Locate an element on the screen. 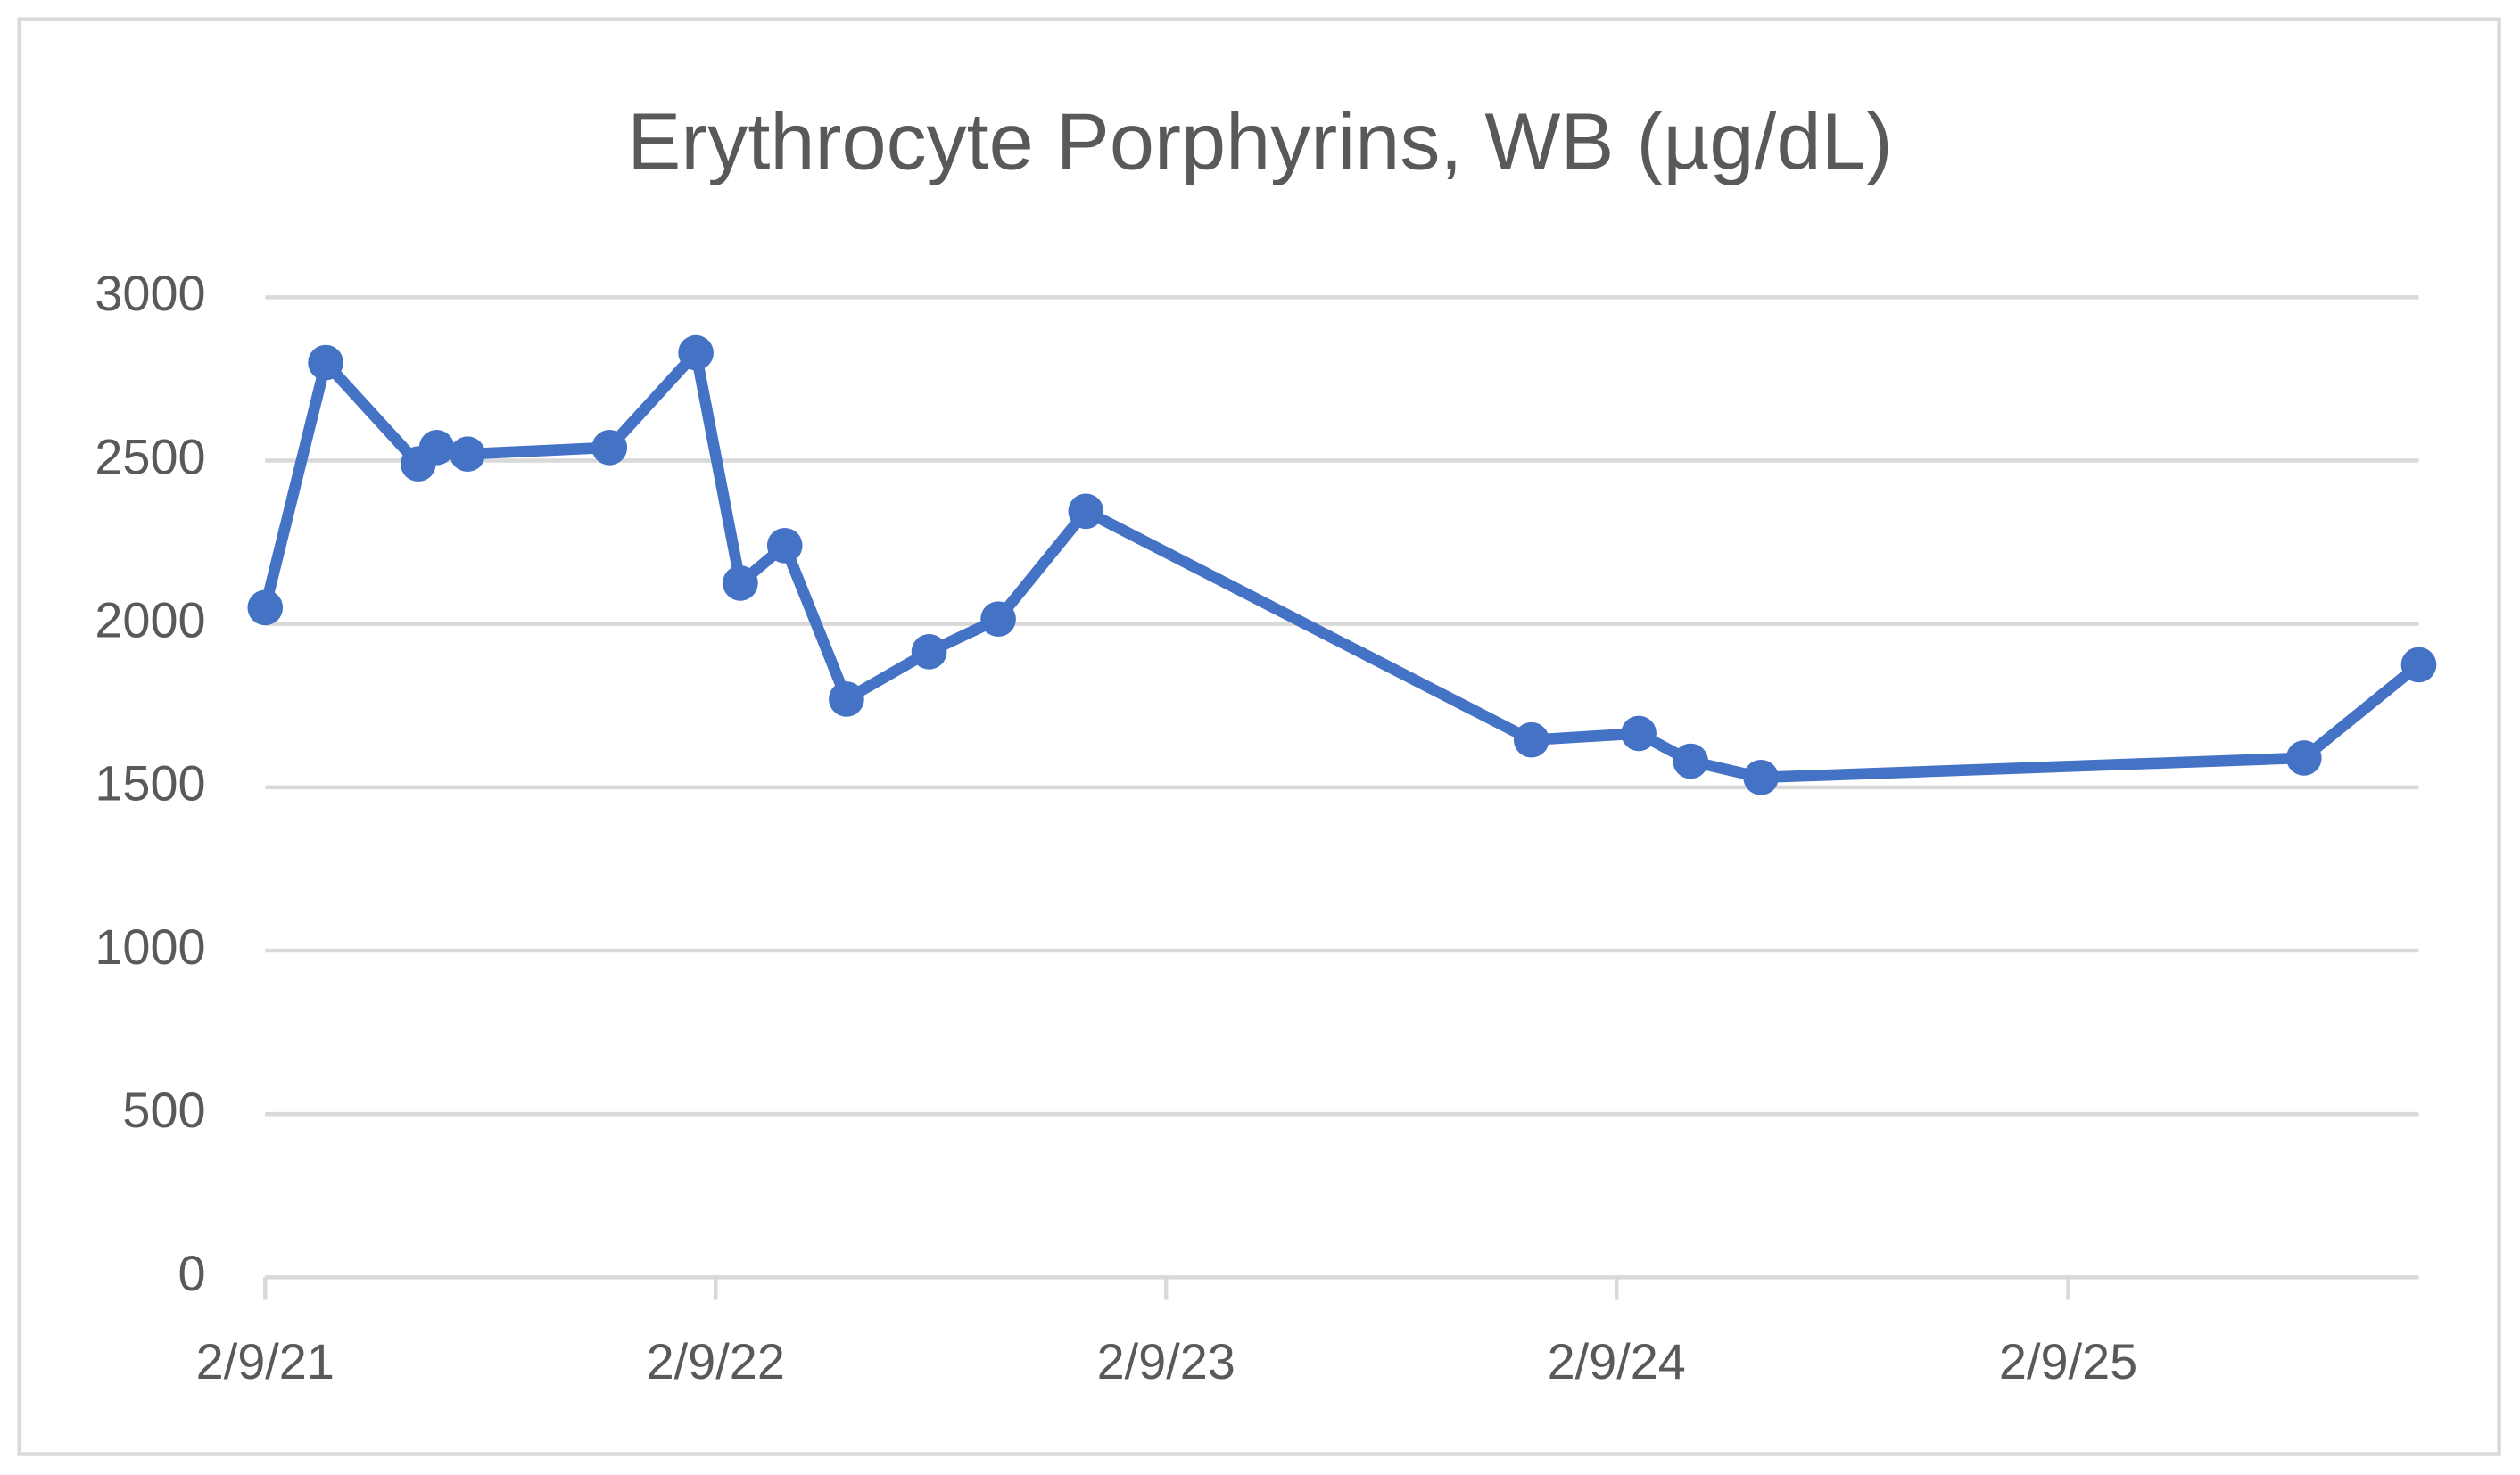 The height and width of the screenshot is (1475, 2520). x-tick-label: 2/9/22 is located at coordinates (716, 1361).